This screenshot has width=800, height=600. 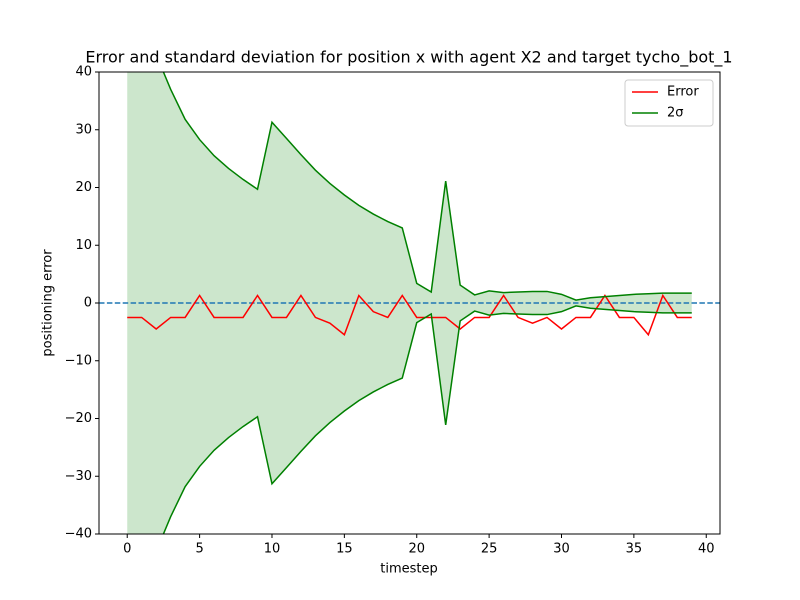 I want to click on x-tick-label: 0, so click(x=127, y=549).